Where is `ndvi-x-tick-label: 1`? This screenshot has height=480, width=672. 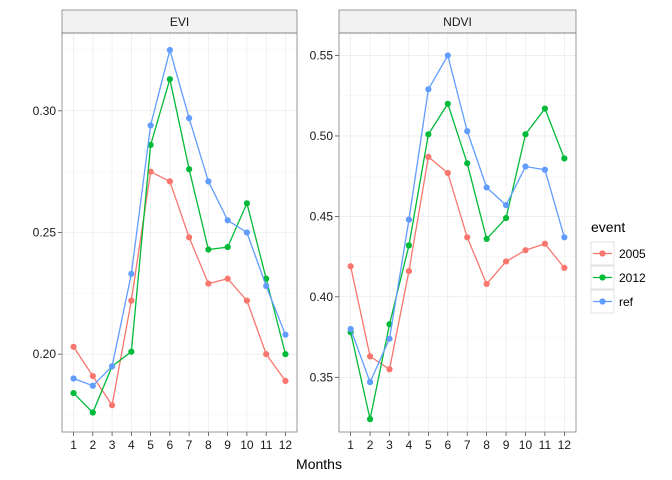 ndvi-x-tick-label: 1 is located at coordinates (350, 445).